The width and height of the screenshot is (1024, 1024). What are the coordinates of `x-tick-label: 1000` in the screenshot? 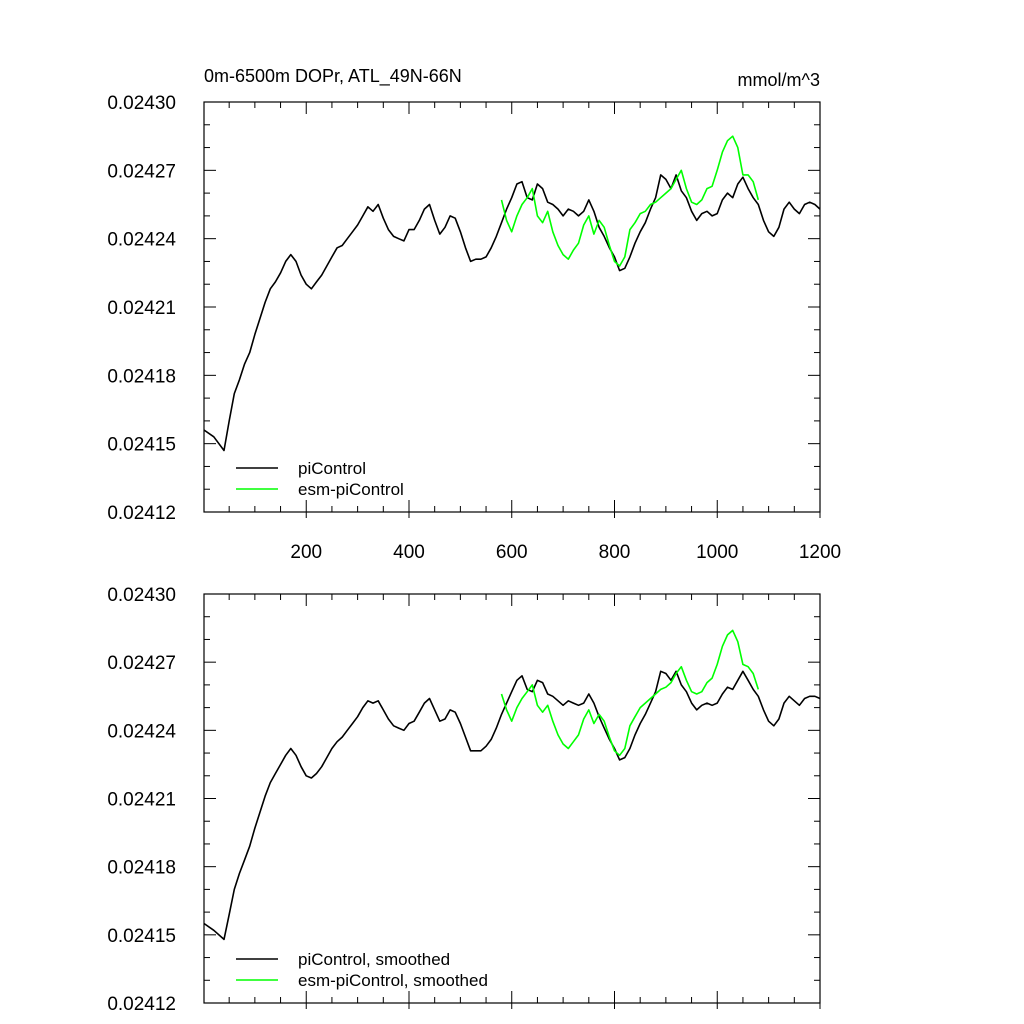 It's located at (717, 552).